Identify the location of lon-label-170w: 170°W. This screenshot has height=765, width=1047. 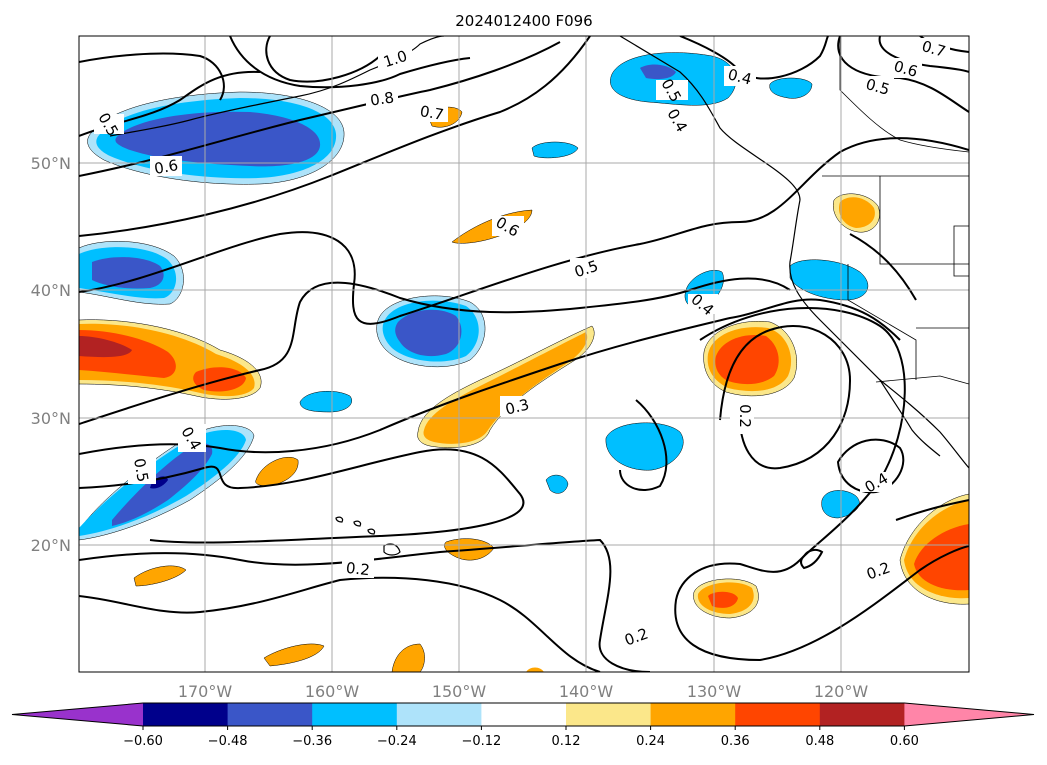
(205, 691).